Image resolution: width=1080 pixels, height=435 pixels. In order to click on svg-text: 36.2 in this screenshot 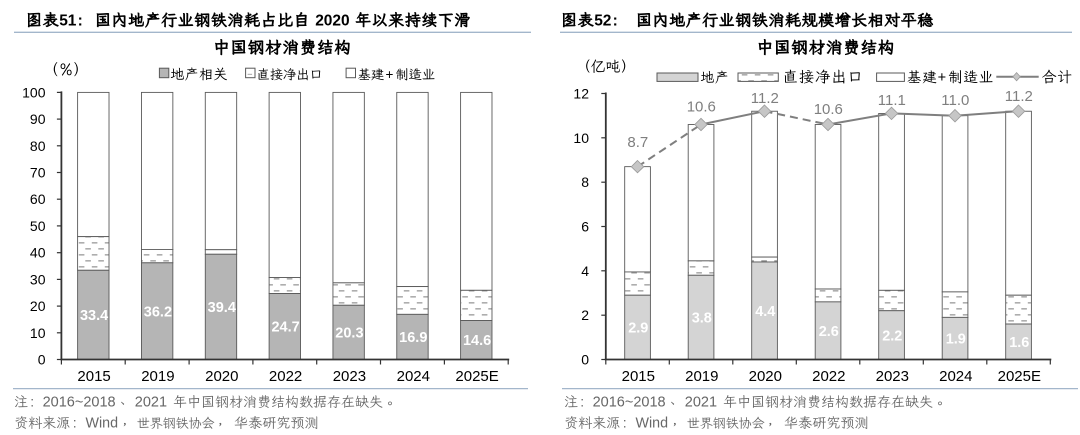, I will do `click(158, 312)`.